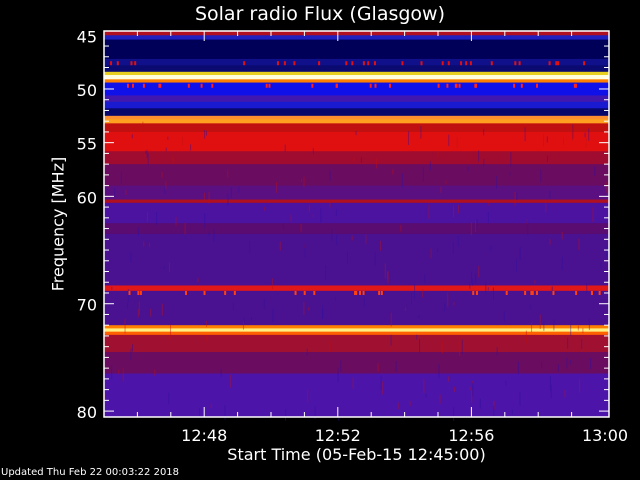 This screenshot has height=480, width=640. What do you see at coordinates (87, 305) in the screenshot?
I see `y-tick-label: 70` at bounding box center [87, 305].